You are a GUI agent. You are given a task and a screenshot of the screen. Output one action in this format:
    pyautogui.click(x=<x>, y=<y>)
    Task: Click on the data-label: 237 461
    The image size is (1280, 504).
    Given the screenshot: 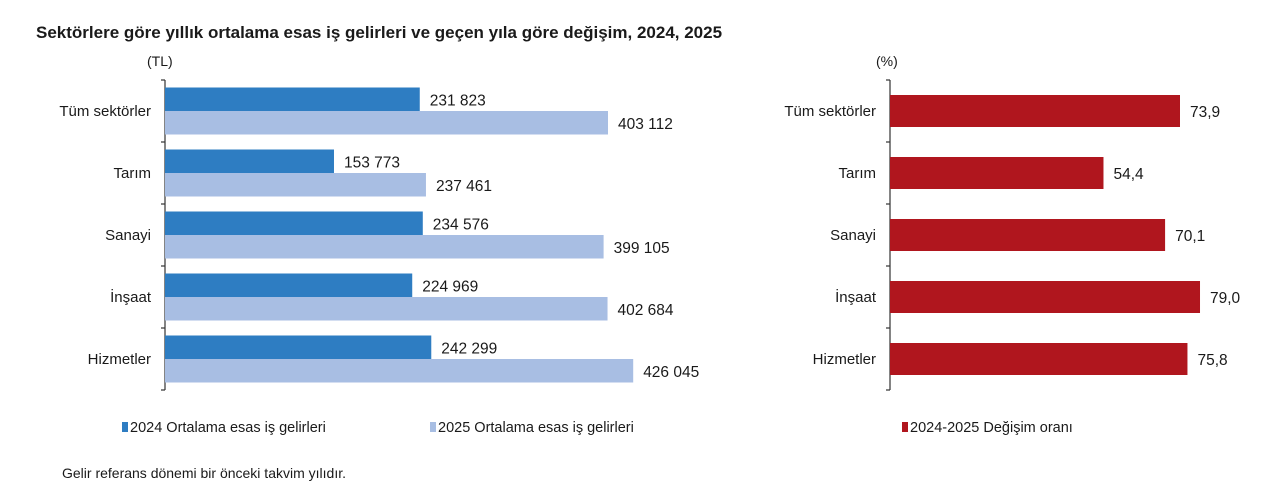 What is the action you would take?
    pyautogui.click(x=464, y=186)
    